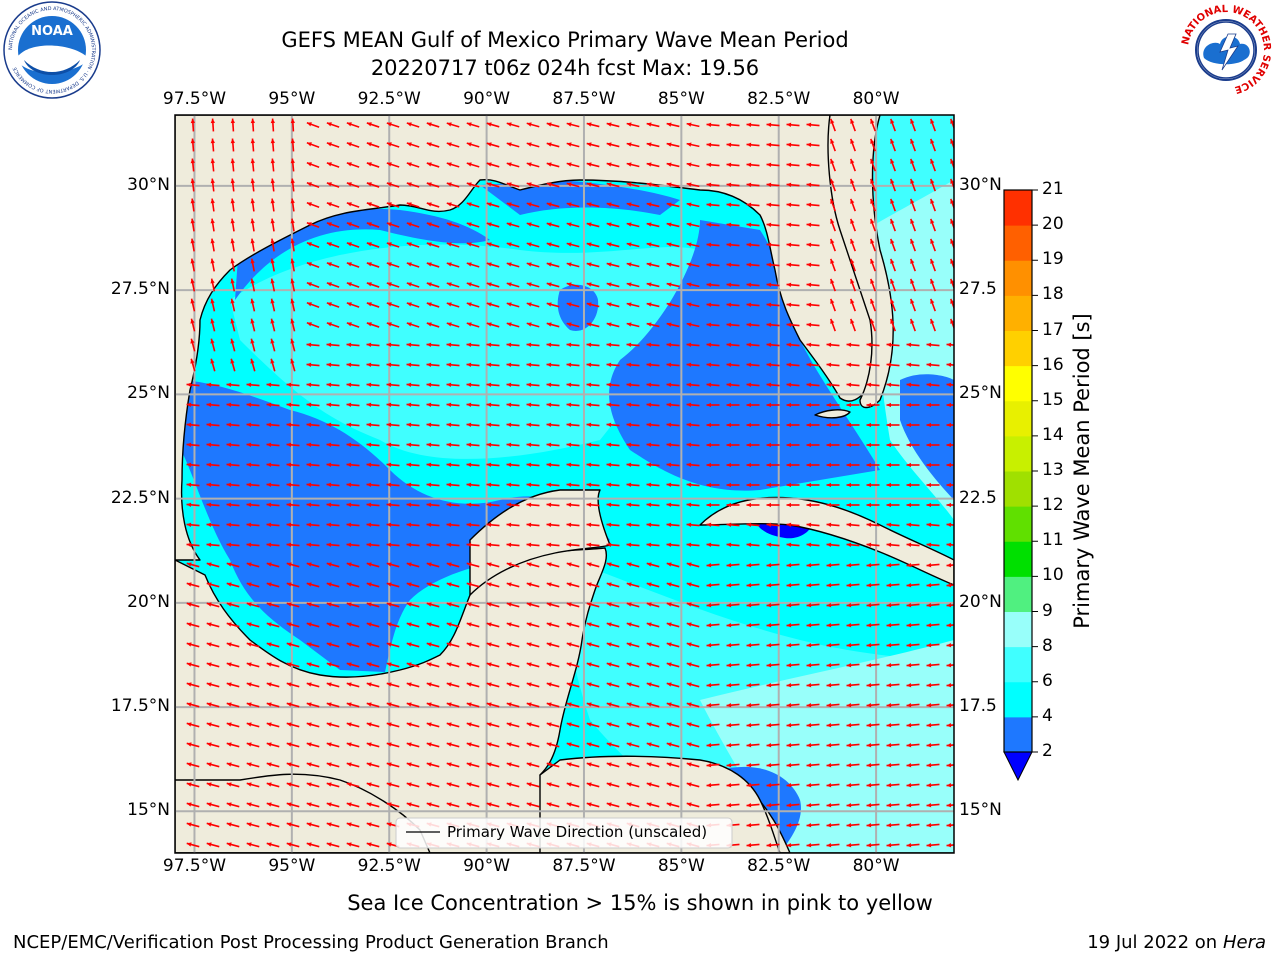  Describe the element at coordinates (1018, 383) in the screenshot. I see `colorbar-segment` at that location.